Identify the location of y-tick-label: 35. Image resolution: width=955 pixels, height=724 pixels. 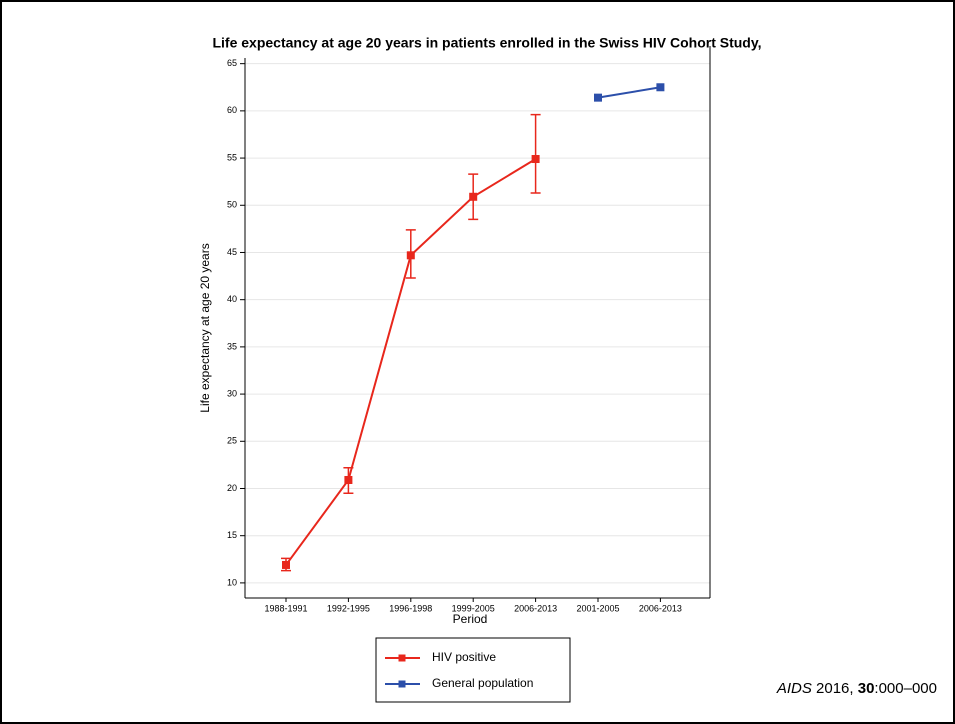
(232, 346).